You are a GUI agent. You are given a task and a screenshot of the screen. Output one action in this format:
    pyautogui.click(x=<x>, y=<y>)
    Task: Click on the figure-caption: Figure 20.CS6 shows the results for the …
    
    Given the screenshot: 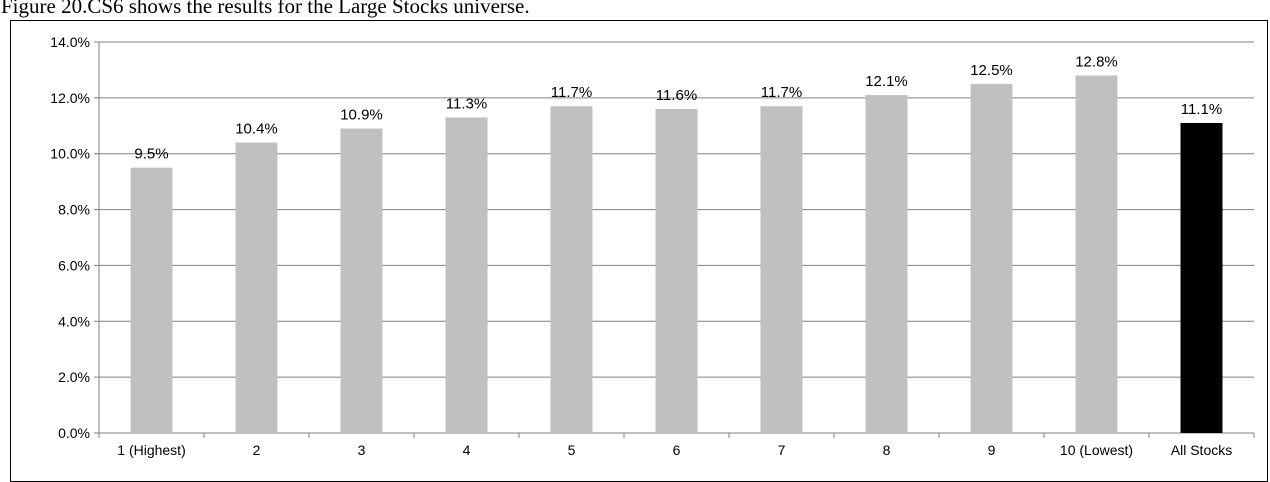 What is the action you would take?
    pyautogui.click(x=265, y=9)
    